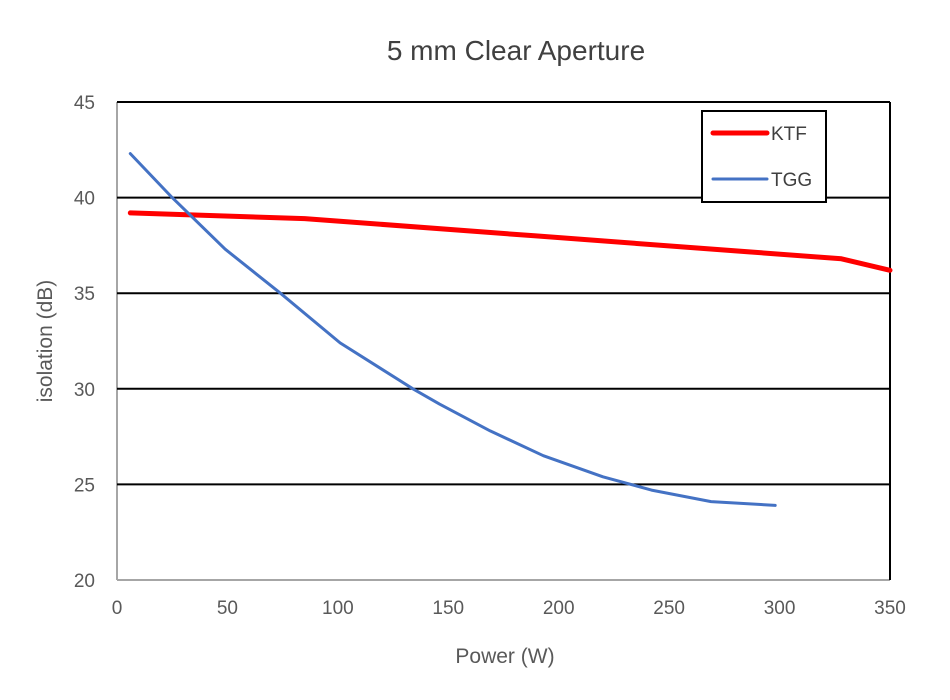  What do you see at coordinates (669, 608) in the screenshot?
I see `x-tick-label: 250` at bounding box center [669, 608].